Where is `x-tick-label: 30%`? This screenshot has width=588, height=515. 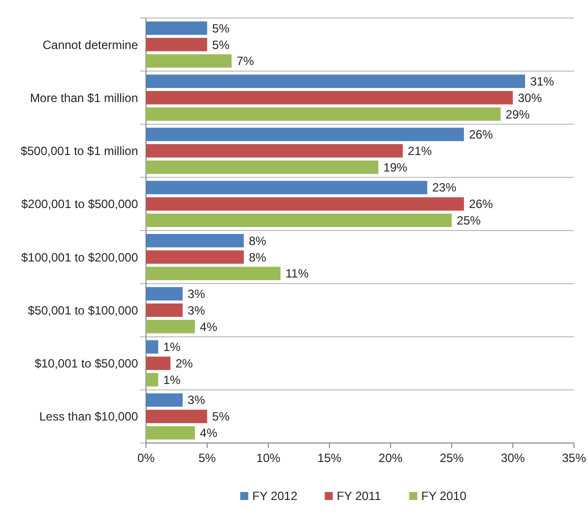
x-tick-label: 30% is located at coordinates (513, 458).